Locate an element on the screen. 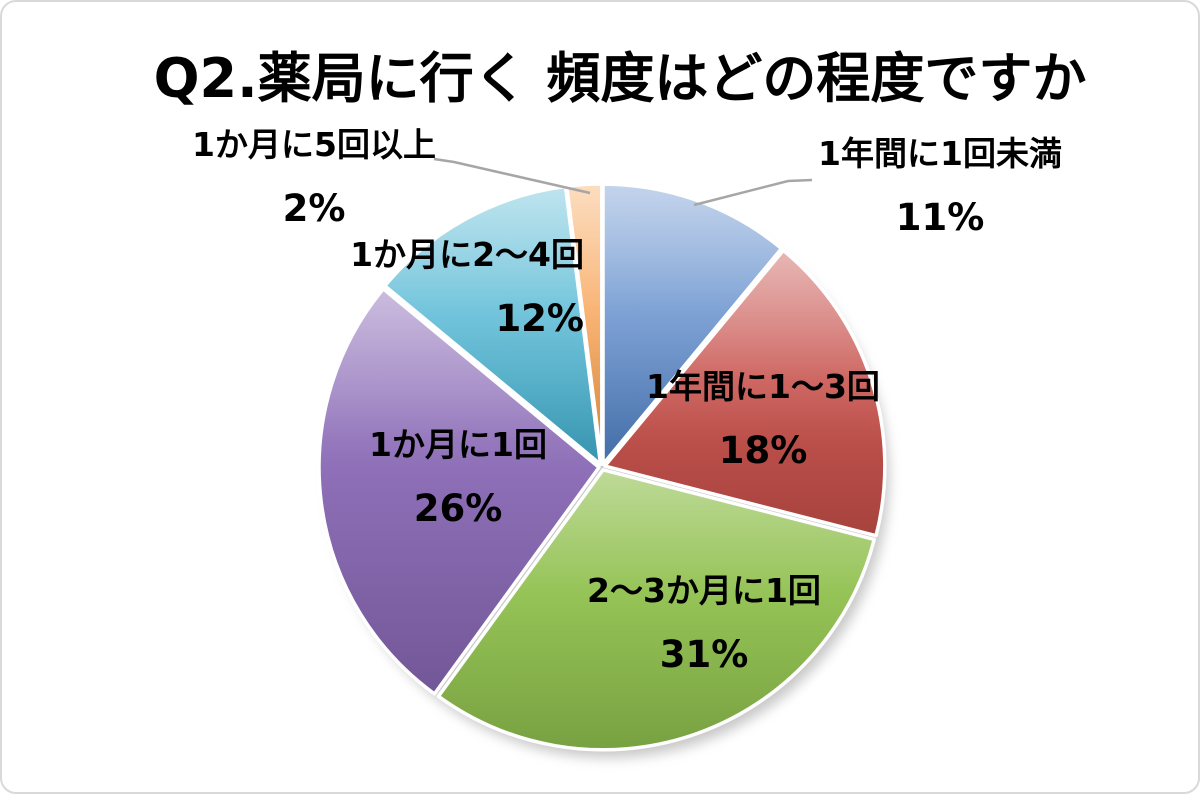  slice-percent: 18% is located at coordinates (763, 450).